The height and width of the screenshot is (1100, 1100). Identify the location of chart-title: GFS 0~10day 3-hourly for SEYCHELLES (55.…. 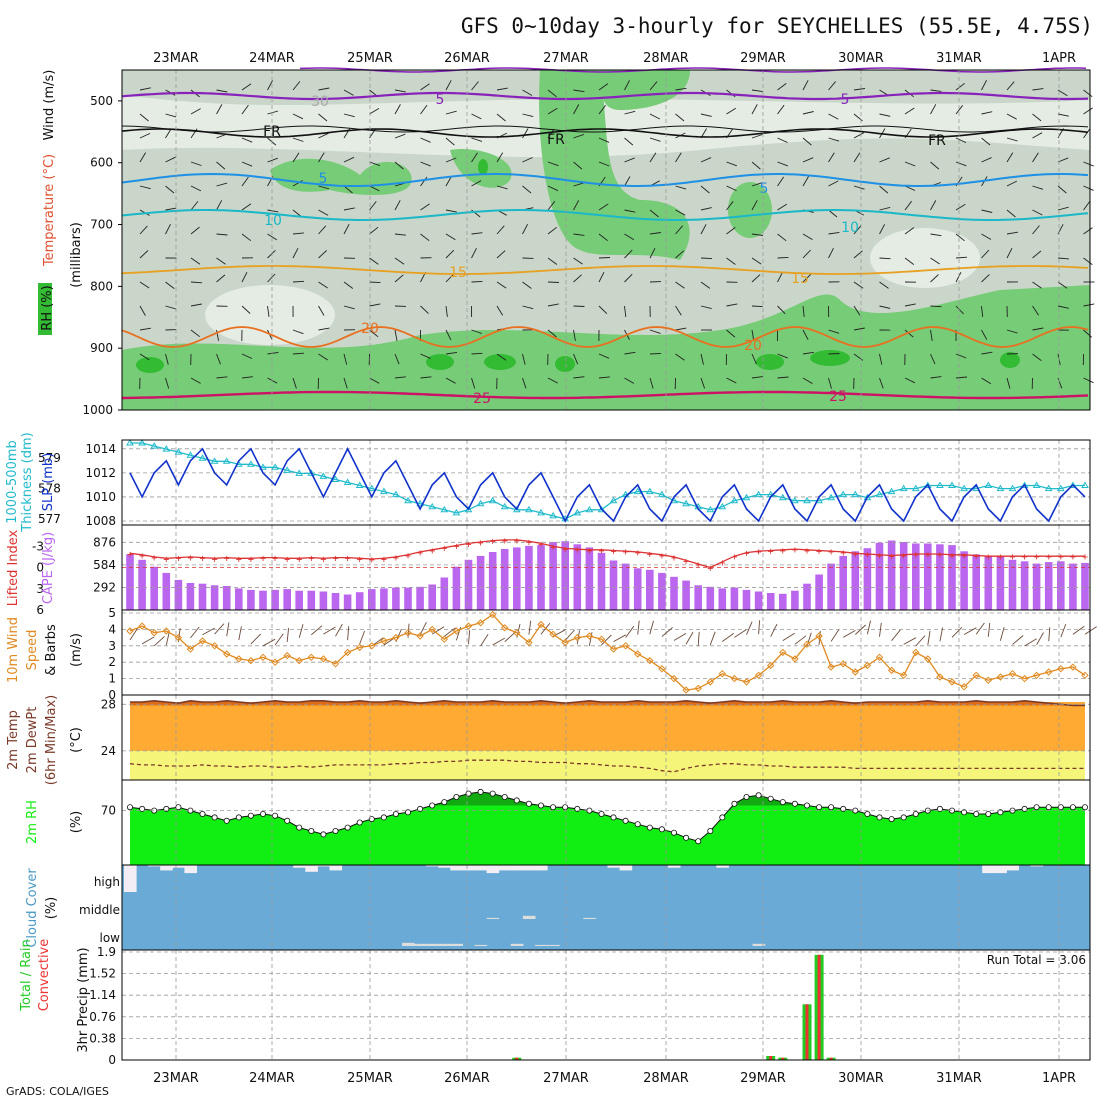
(777, 26).